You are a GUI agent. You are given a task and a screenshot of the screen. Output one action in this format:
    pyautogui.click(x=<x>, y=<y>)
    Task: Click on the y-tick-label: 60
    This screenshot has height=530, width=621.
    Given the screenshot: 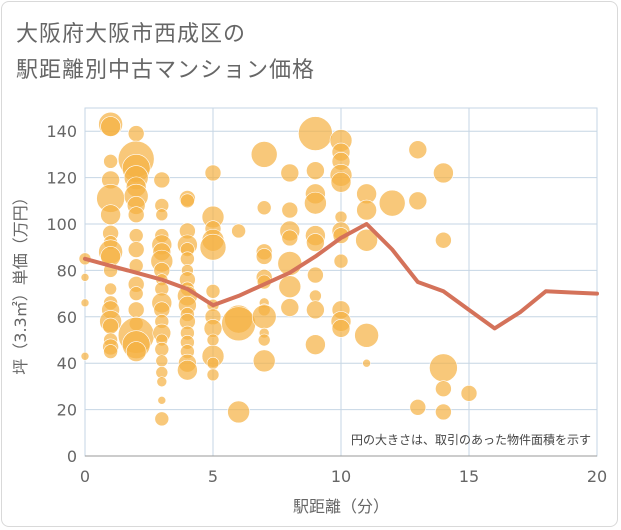 What is the action you would take?
    pyautogui.click(x=67, y=317)
    